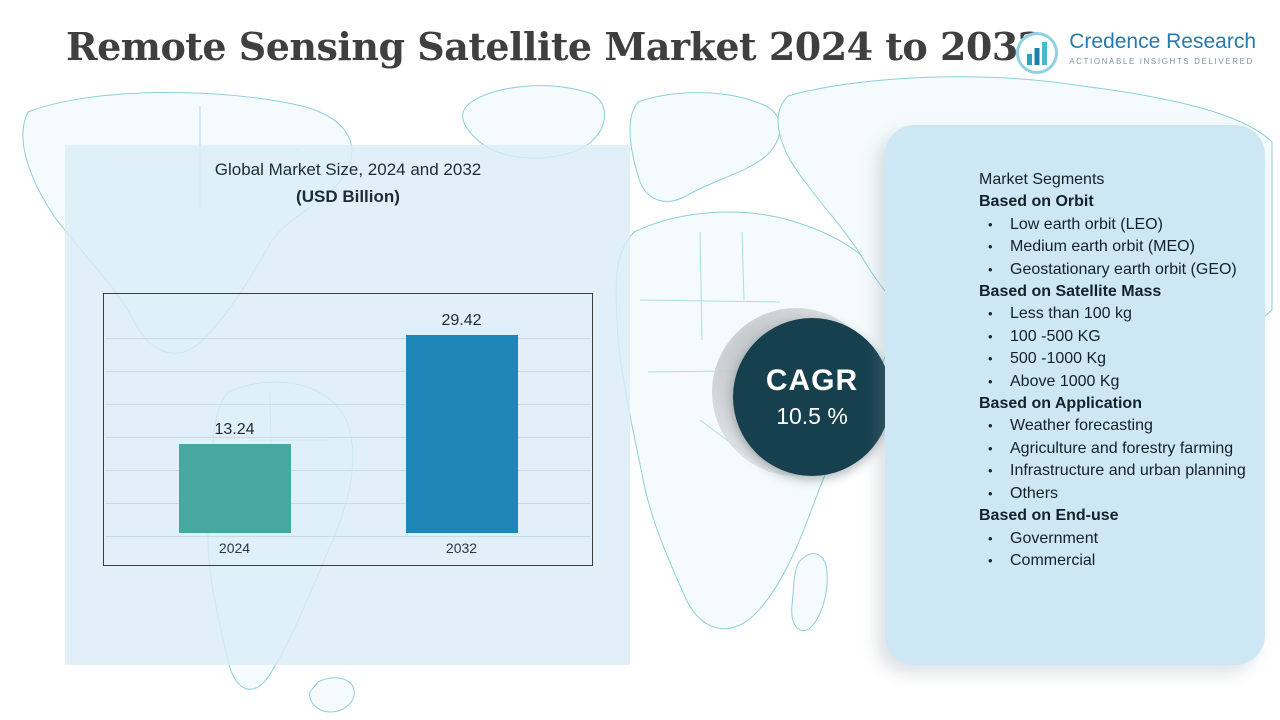 Image resolution: width=1280 pixels, height=720 pixels. I want to click on cagr-label: CAGR, so click(812, 380).